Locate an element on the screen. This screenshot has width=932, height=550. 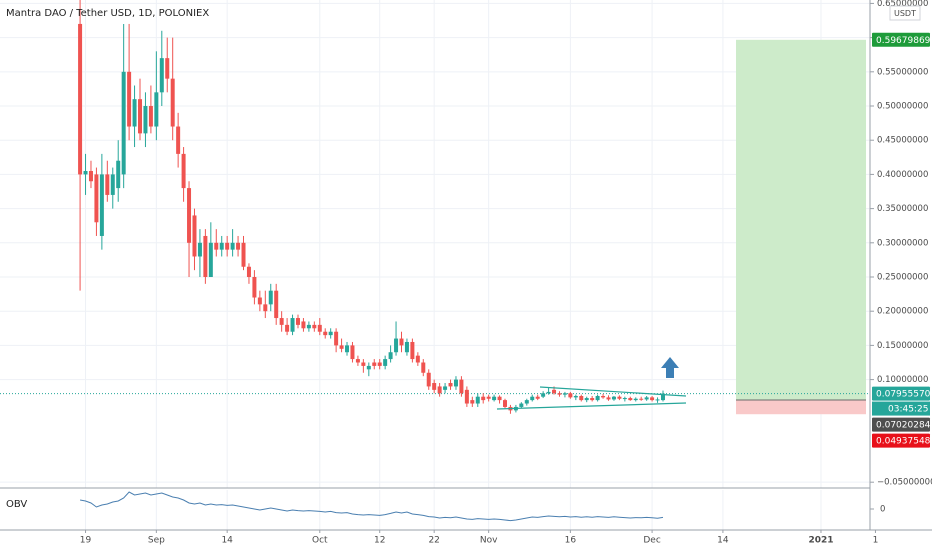
indicator-tick-label: 0 is located at coordinates (882, 510).